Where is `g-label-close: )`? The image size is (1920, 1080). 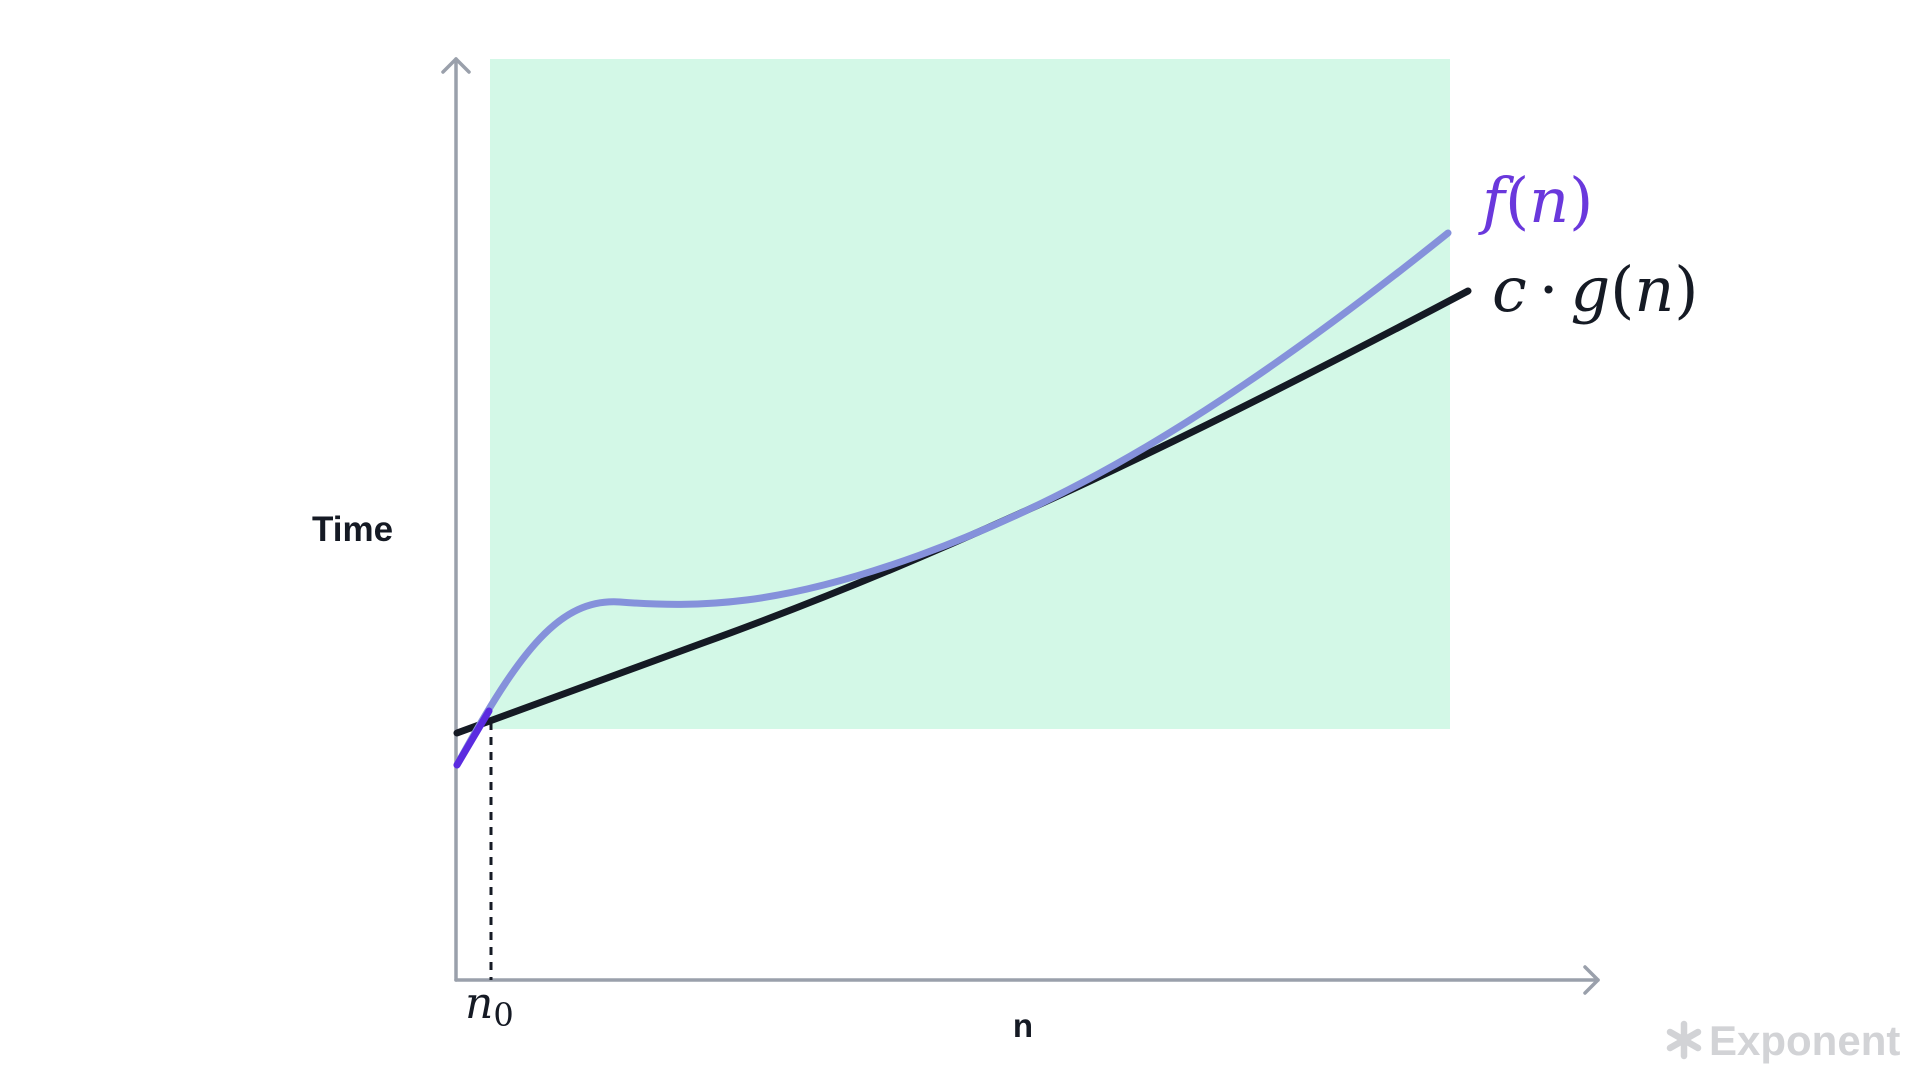
g-label-close: ) is located at coordinates (1686, 289).